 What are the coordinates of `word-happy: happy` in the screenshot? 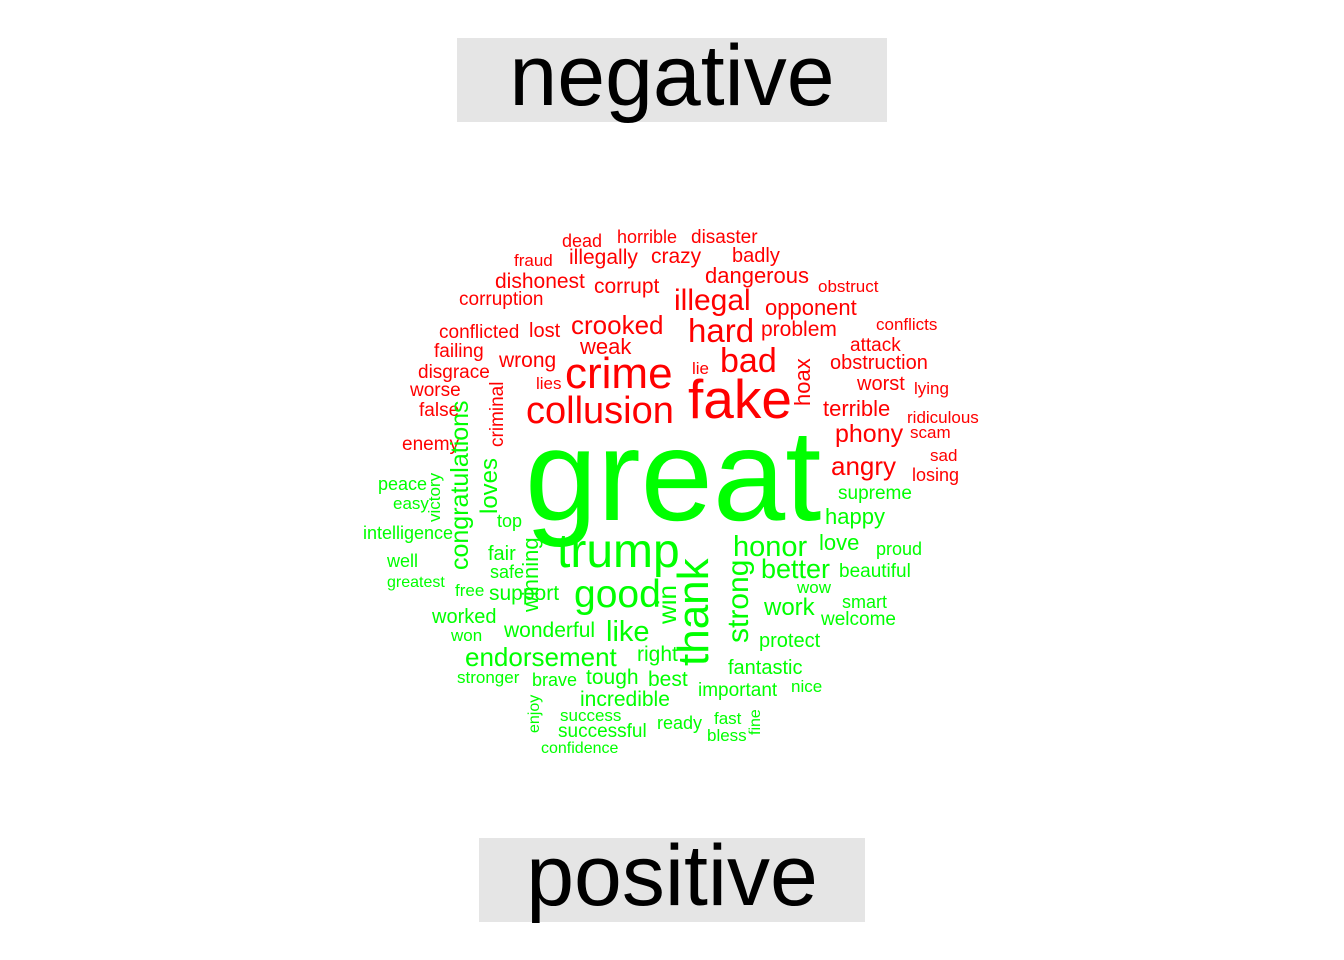 It's located at (855, 516).